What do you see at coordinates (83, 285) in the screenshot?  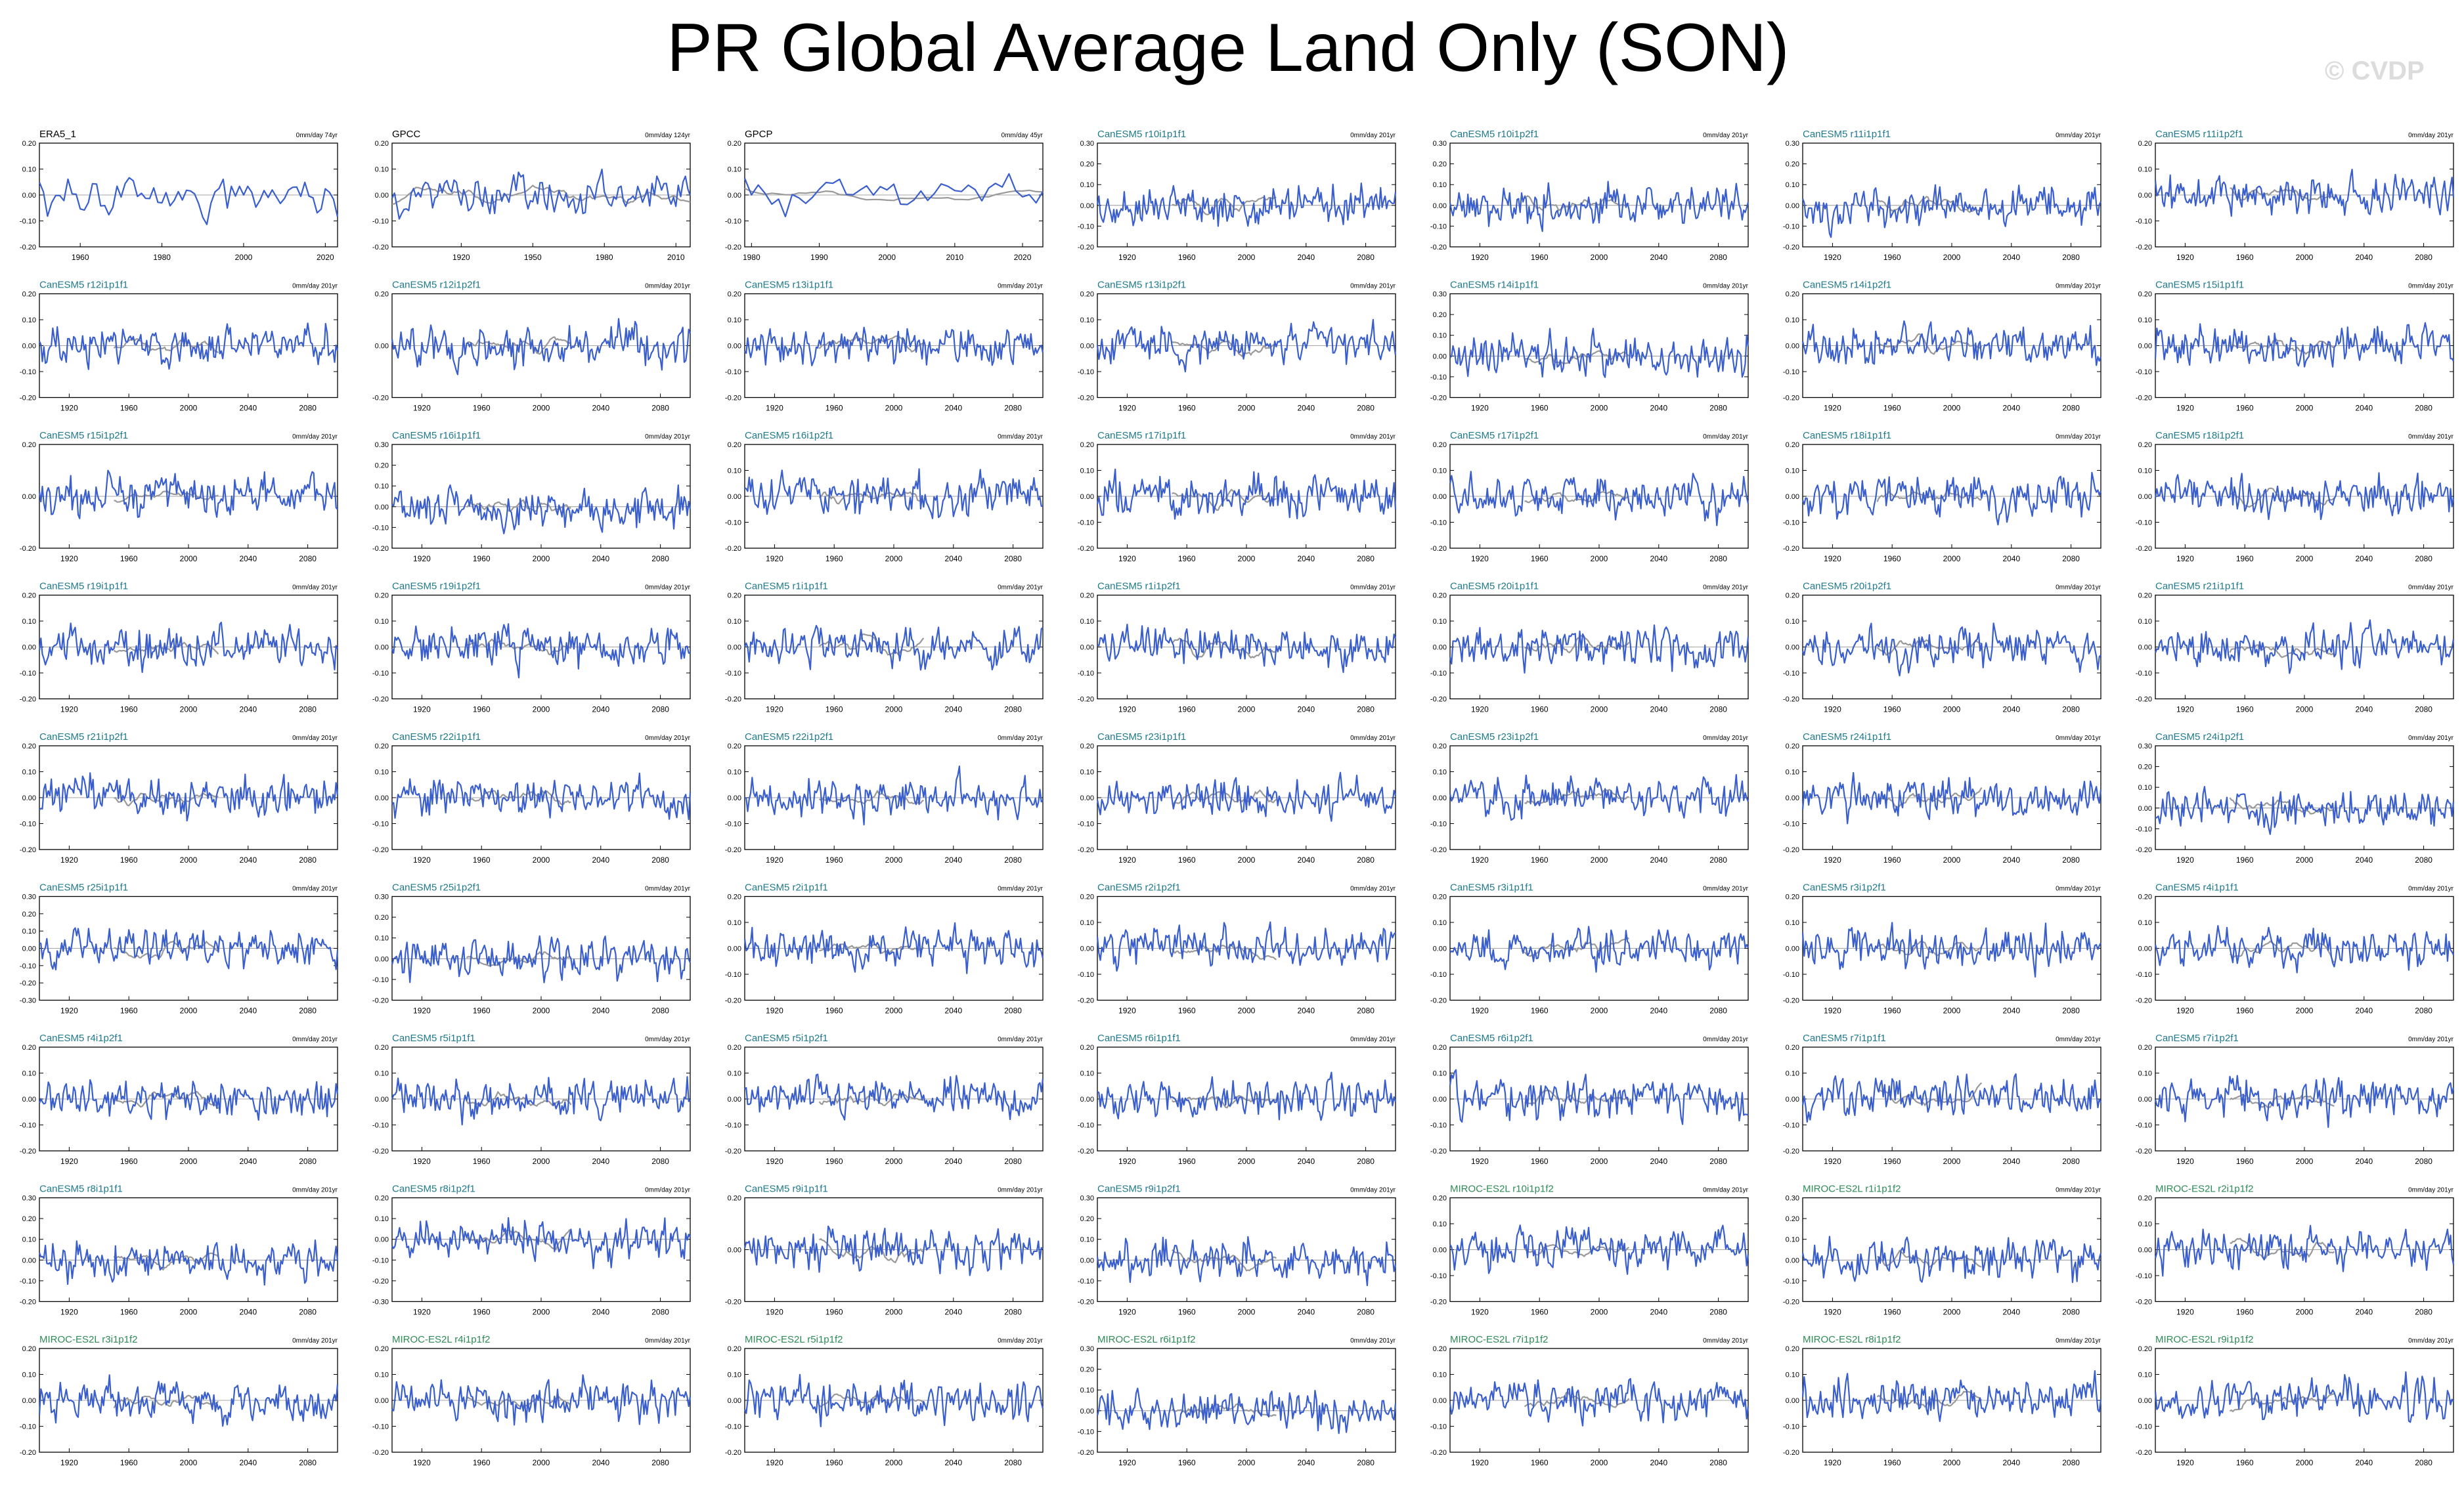 I see `panel-label: CanESM5 r12i1p1f1` at bounding box center [83, 285].